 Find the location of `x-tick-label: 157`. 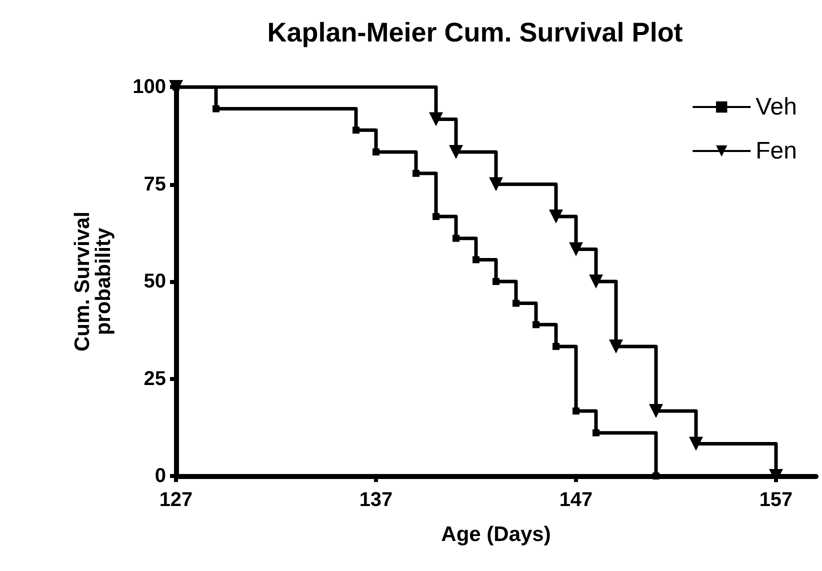

x-tick-label: 157 is located at coordinates (776, 500).